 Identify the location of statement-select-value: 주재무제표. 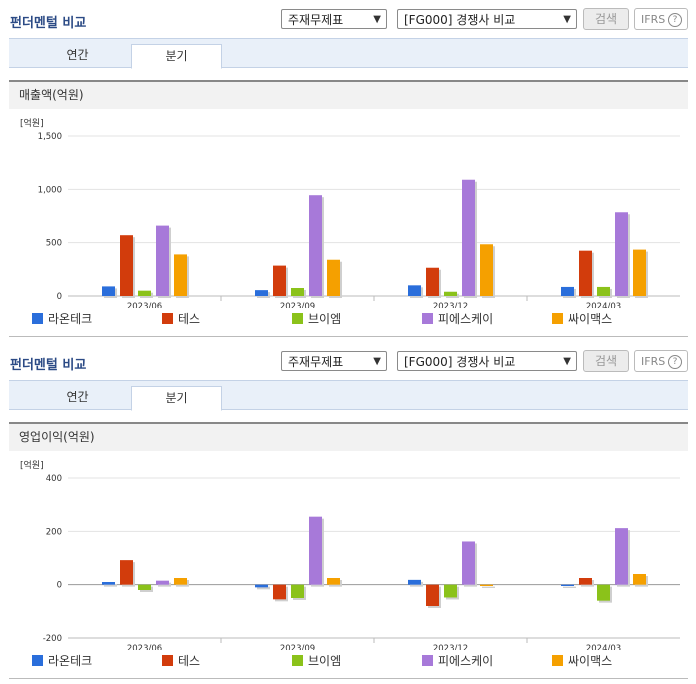
(316, 20).